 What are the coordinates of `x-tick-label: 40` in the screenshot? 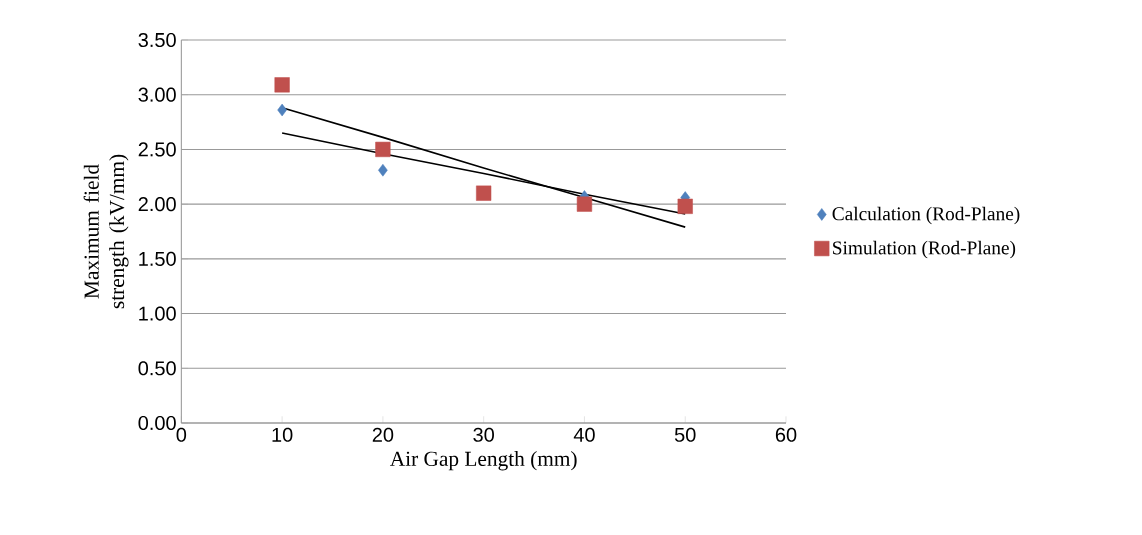 It's located at (584, 434).